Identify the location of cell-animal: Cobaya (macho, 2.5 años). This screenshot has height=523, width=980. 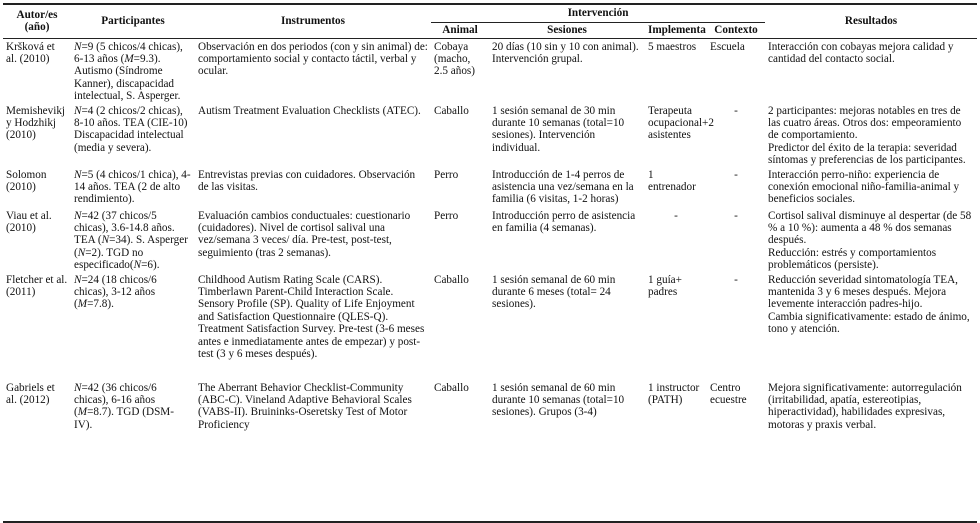
(455, 59).